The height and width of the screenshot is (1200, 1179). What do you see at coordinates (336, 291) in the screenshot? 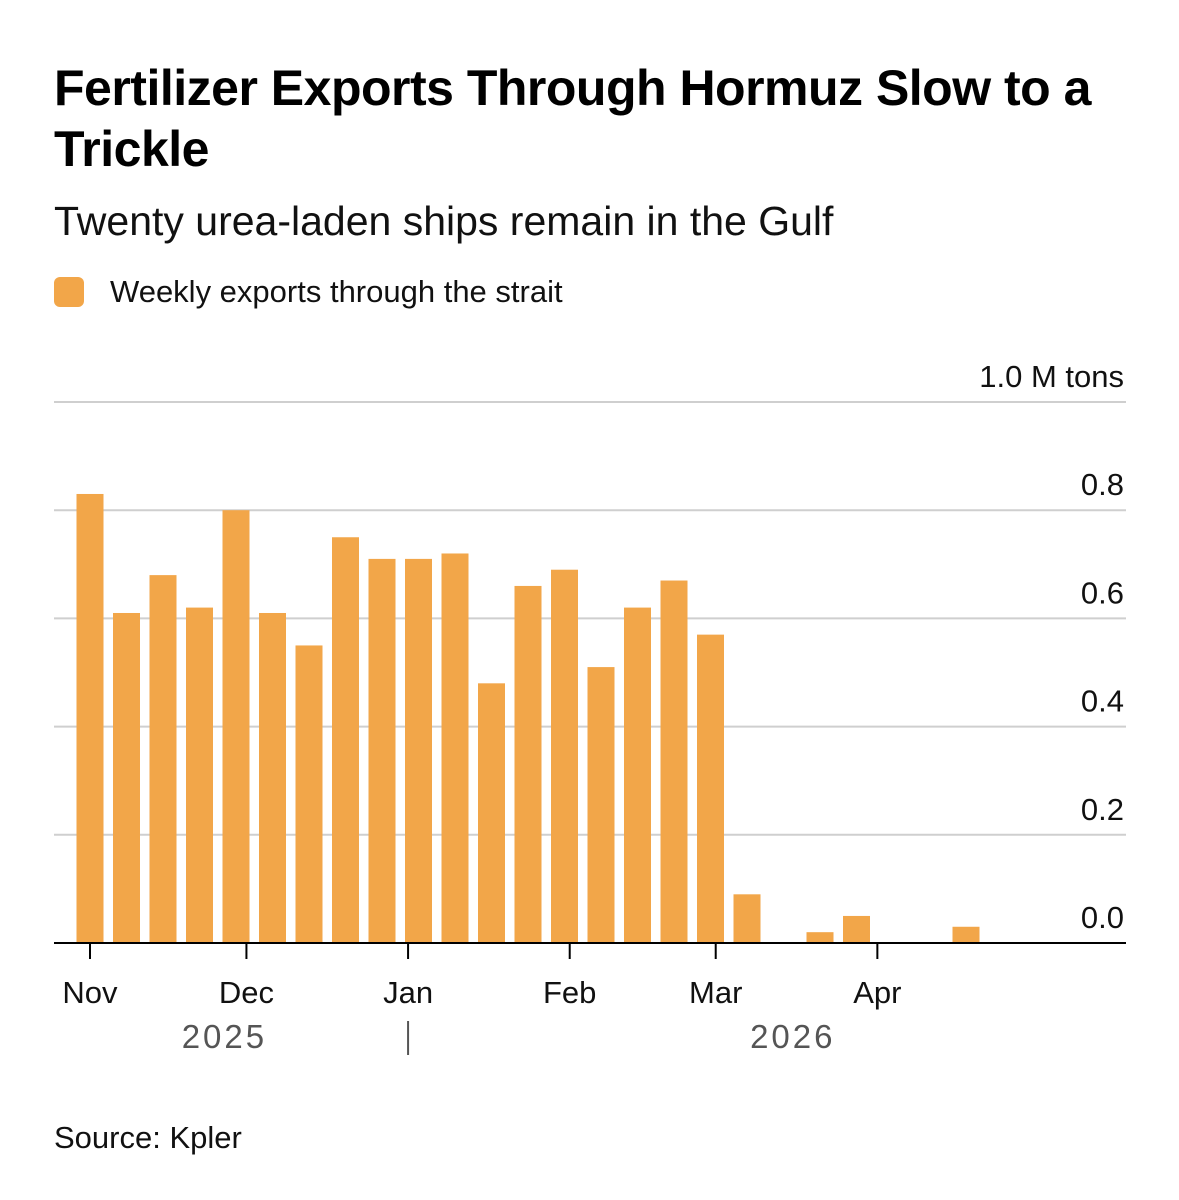
I see `legend-label: Weekly exports through the strait` at bounding box center [336, 291].